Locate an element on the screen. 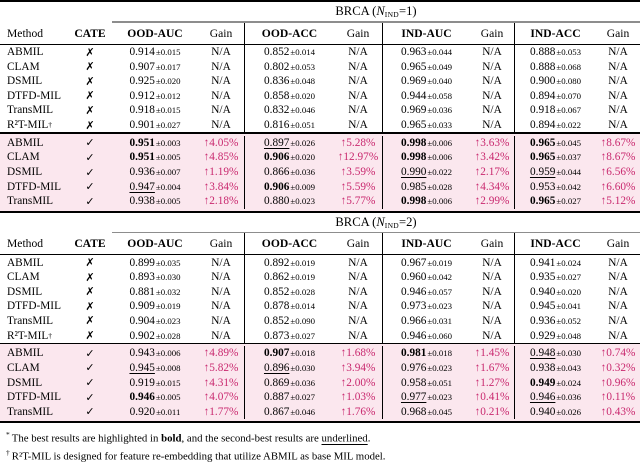  metric-value-cell: 0.899 ±0.035 is located at coordinates (155, 262).